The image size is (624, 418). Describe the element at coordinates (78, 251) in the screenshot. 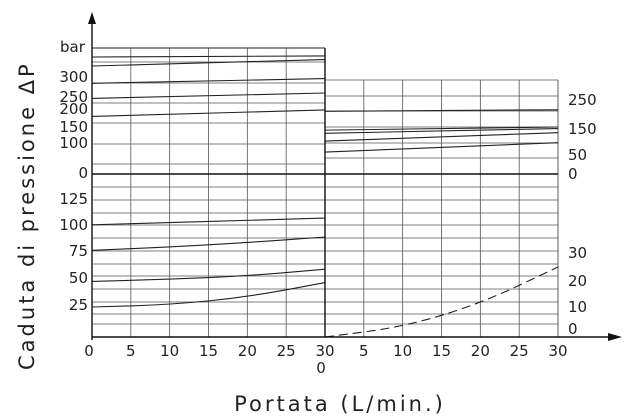

I see `y-tick-label: 75` at that location.